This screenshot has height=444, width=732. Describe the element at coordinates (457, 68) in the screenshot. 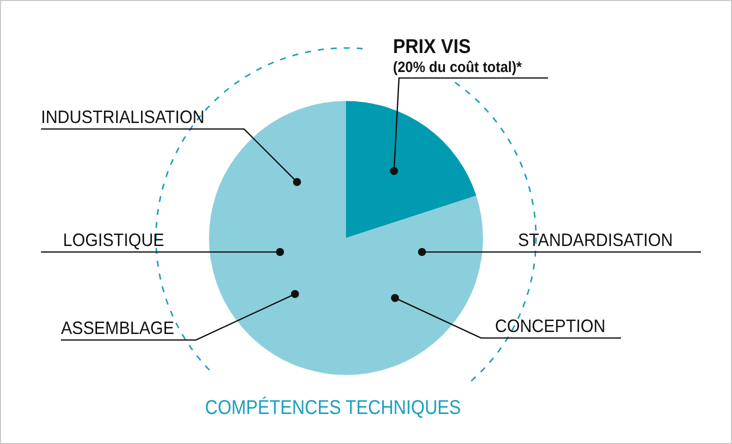

I see `data-label: (20% du coût total)*` at that location.